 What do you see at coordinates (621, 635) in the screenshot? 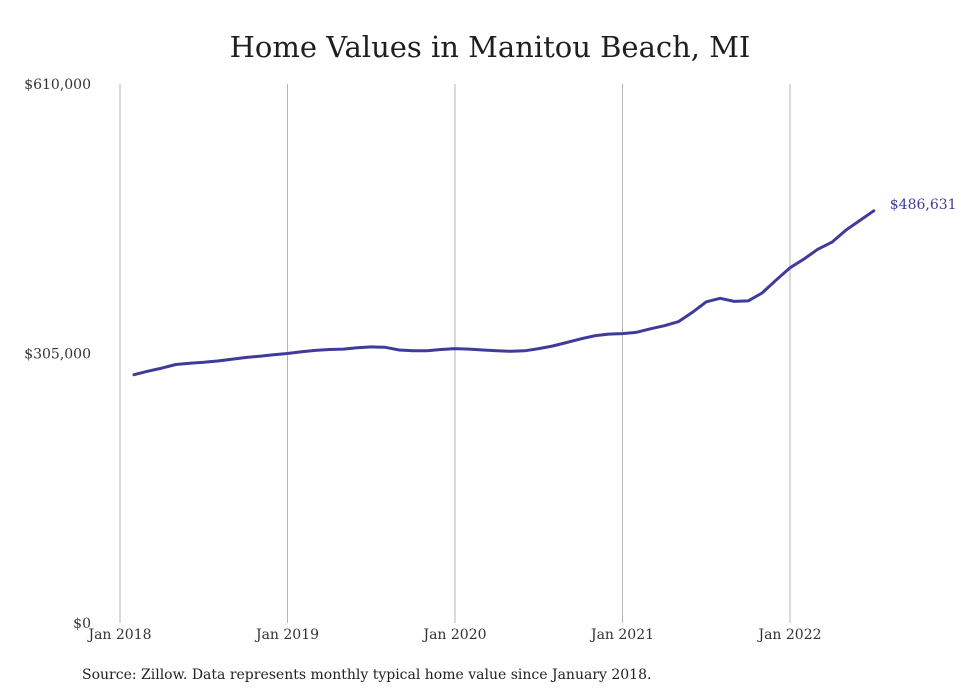
I see `x-tick-label: Jan 2021` at bounding box center [621, 635].